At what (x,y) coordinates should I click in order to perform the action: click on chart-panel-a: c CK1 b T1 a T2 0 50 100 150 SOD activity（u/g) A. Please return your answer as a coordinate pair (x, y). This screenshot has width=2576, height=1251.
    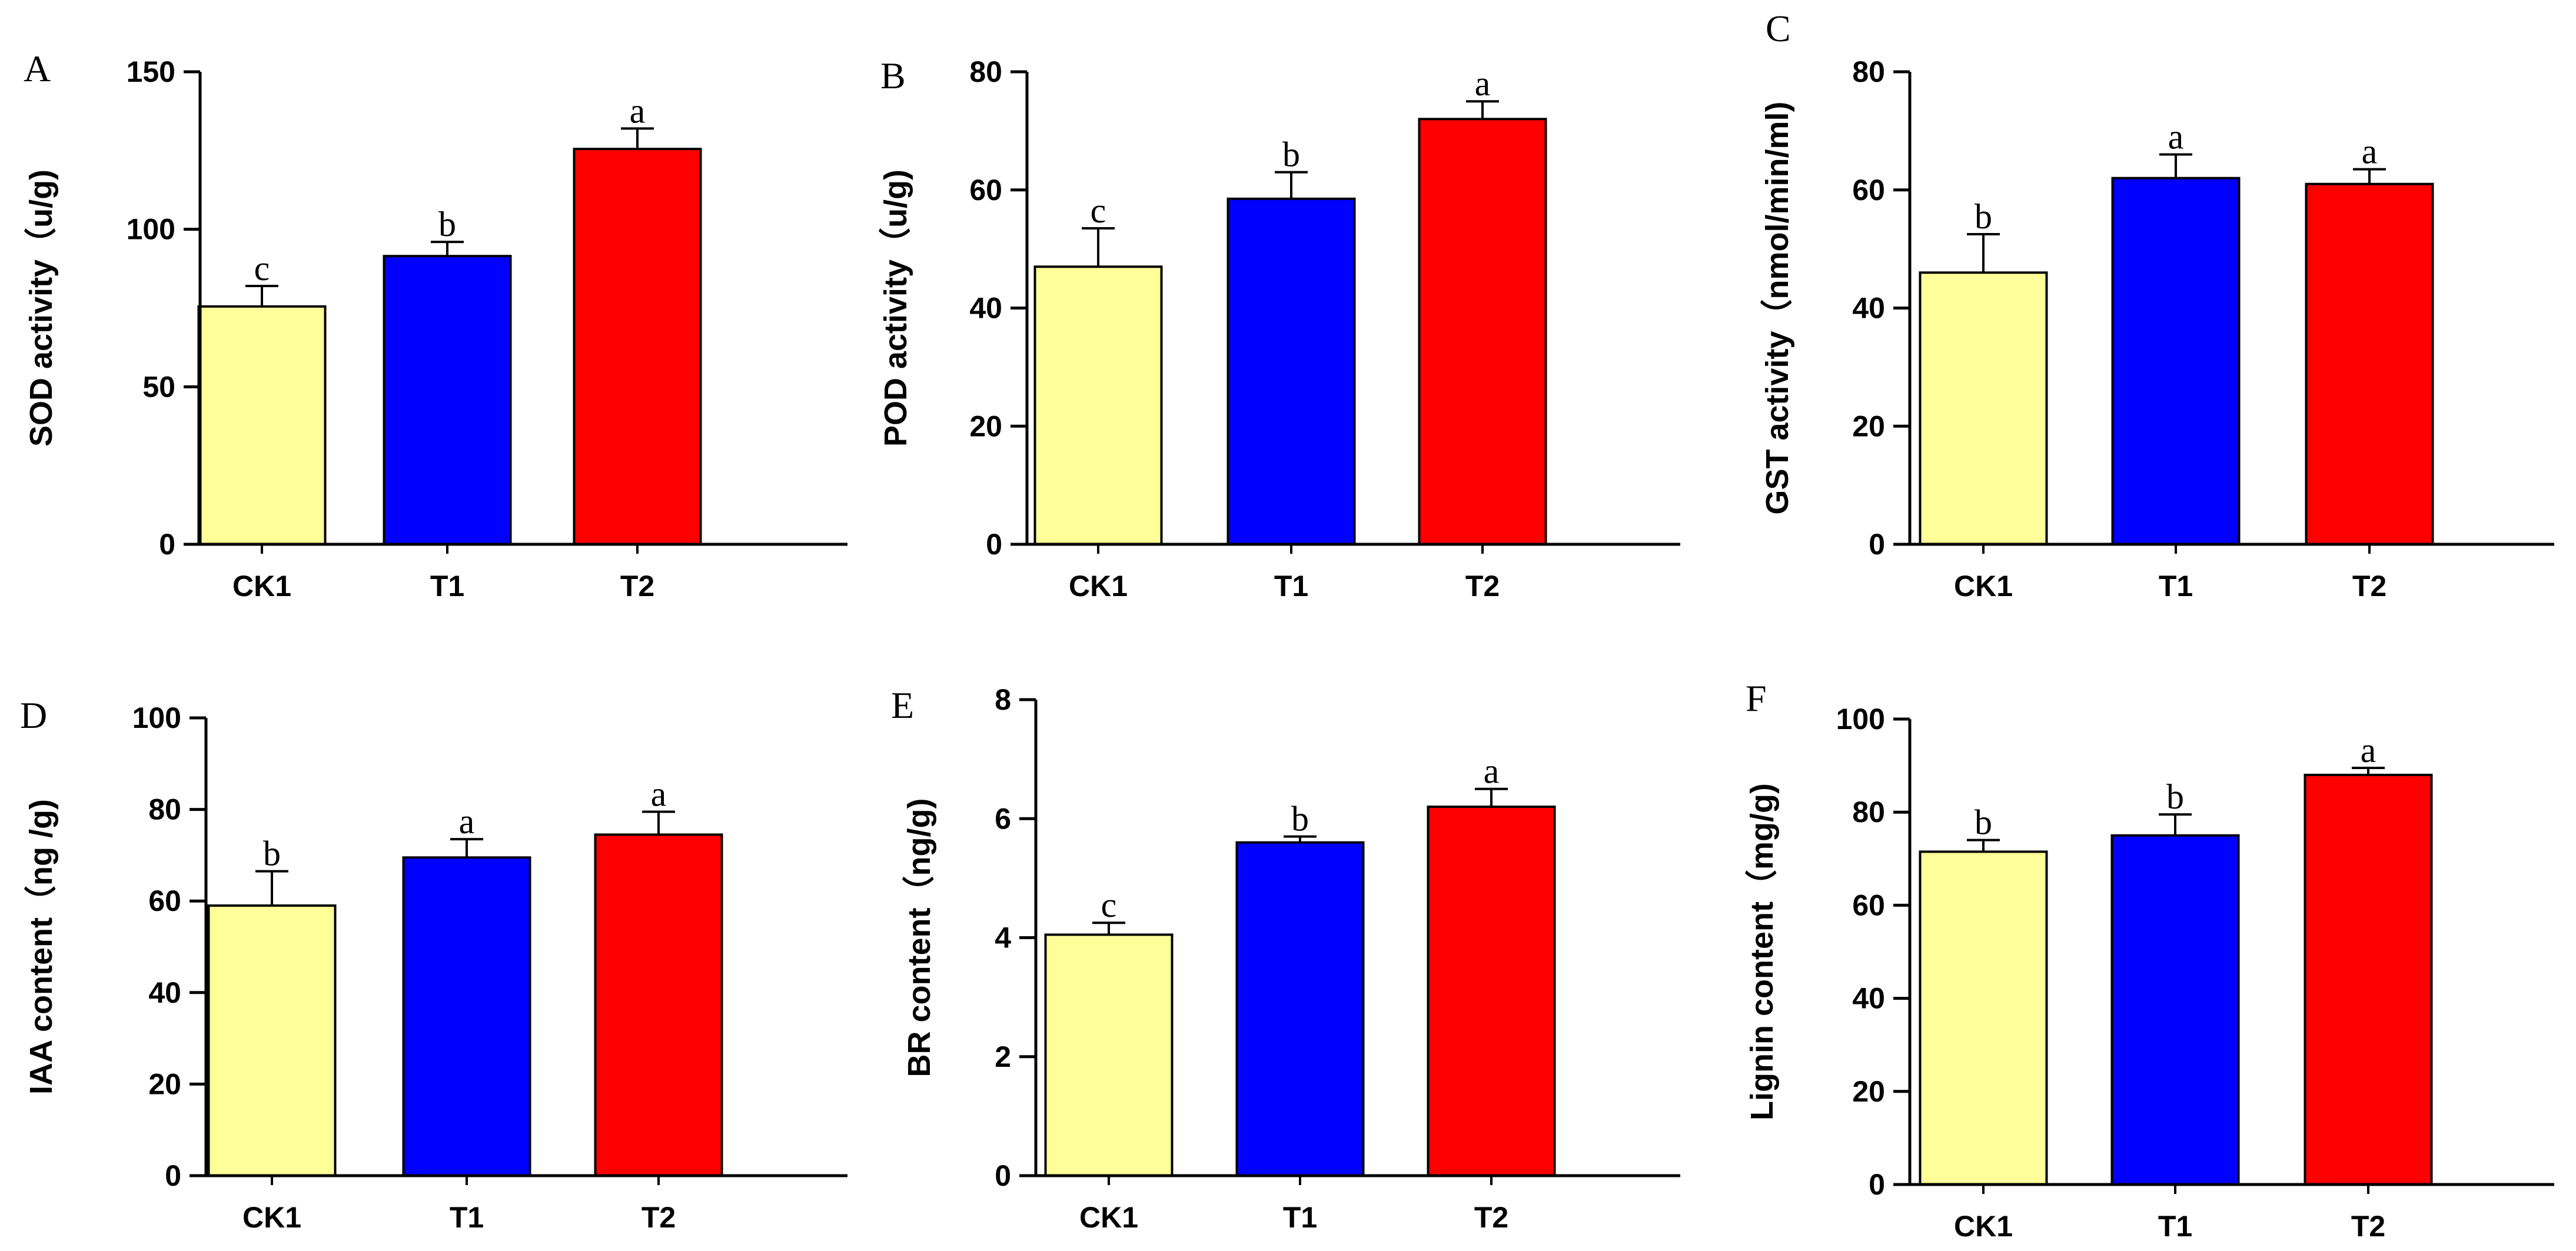
    Looking at the image, I should click on (435, 326).